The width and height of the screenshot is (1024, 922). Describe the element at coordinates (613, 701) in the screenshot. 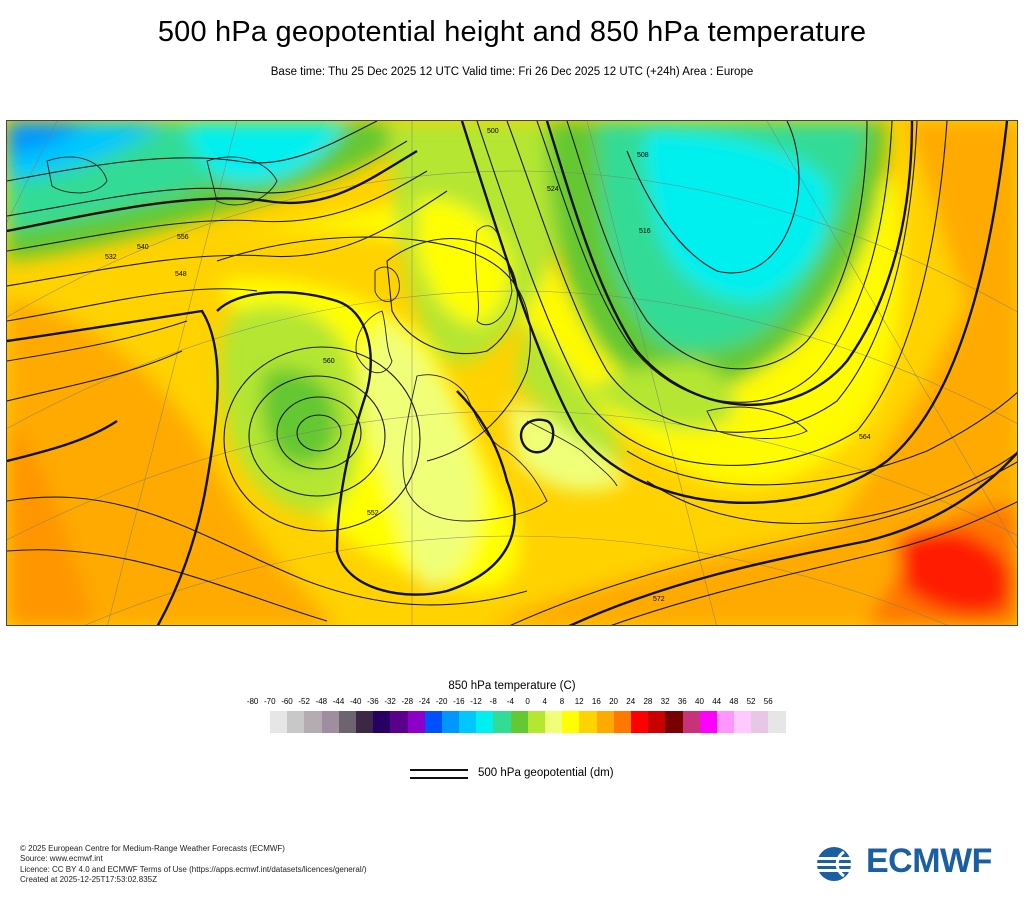

I see `legend-tick-label: 20` at that location.